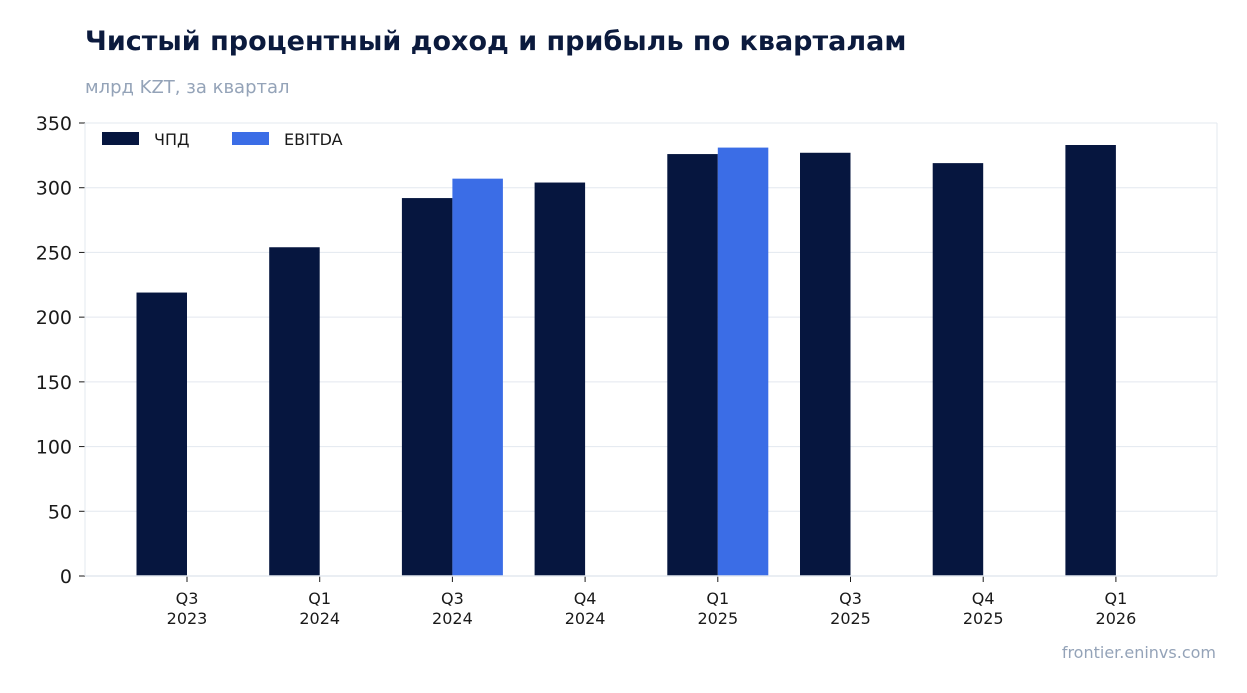 The height and width of the screenshot is (693, 1247). I want to click on y-tick-label: 100, so click(54, 448).